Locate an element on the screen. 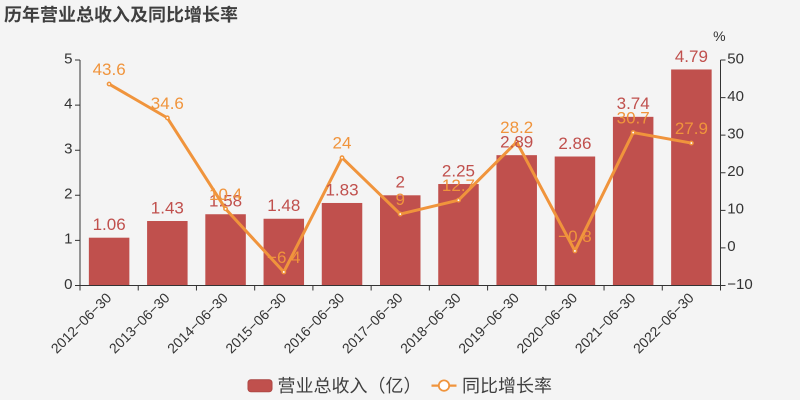 The height and width of the screenshot is (400, 800). svg-text: 1 is located at coordinates (68, 239).